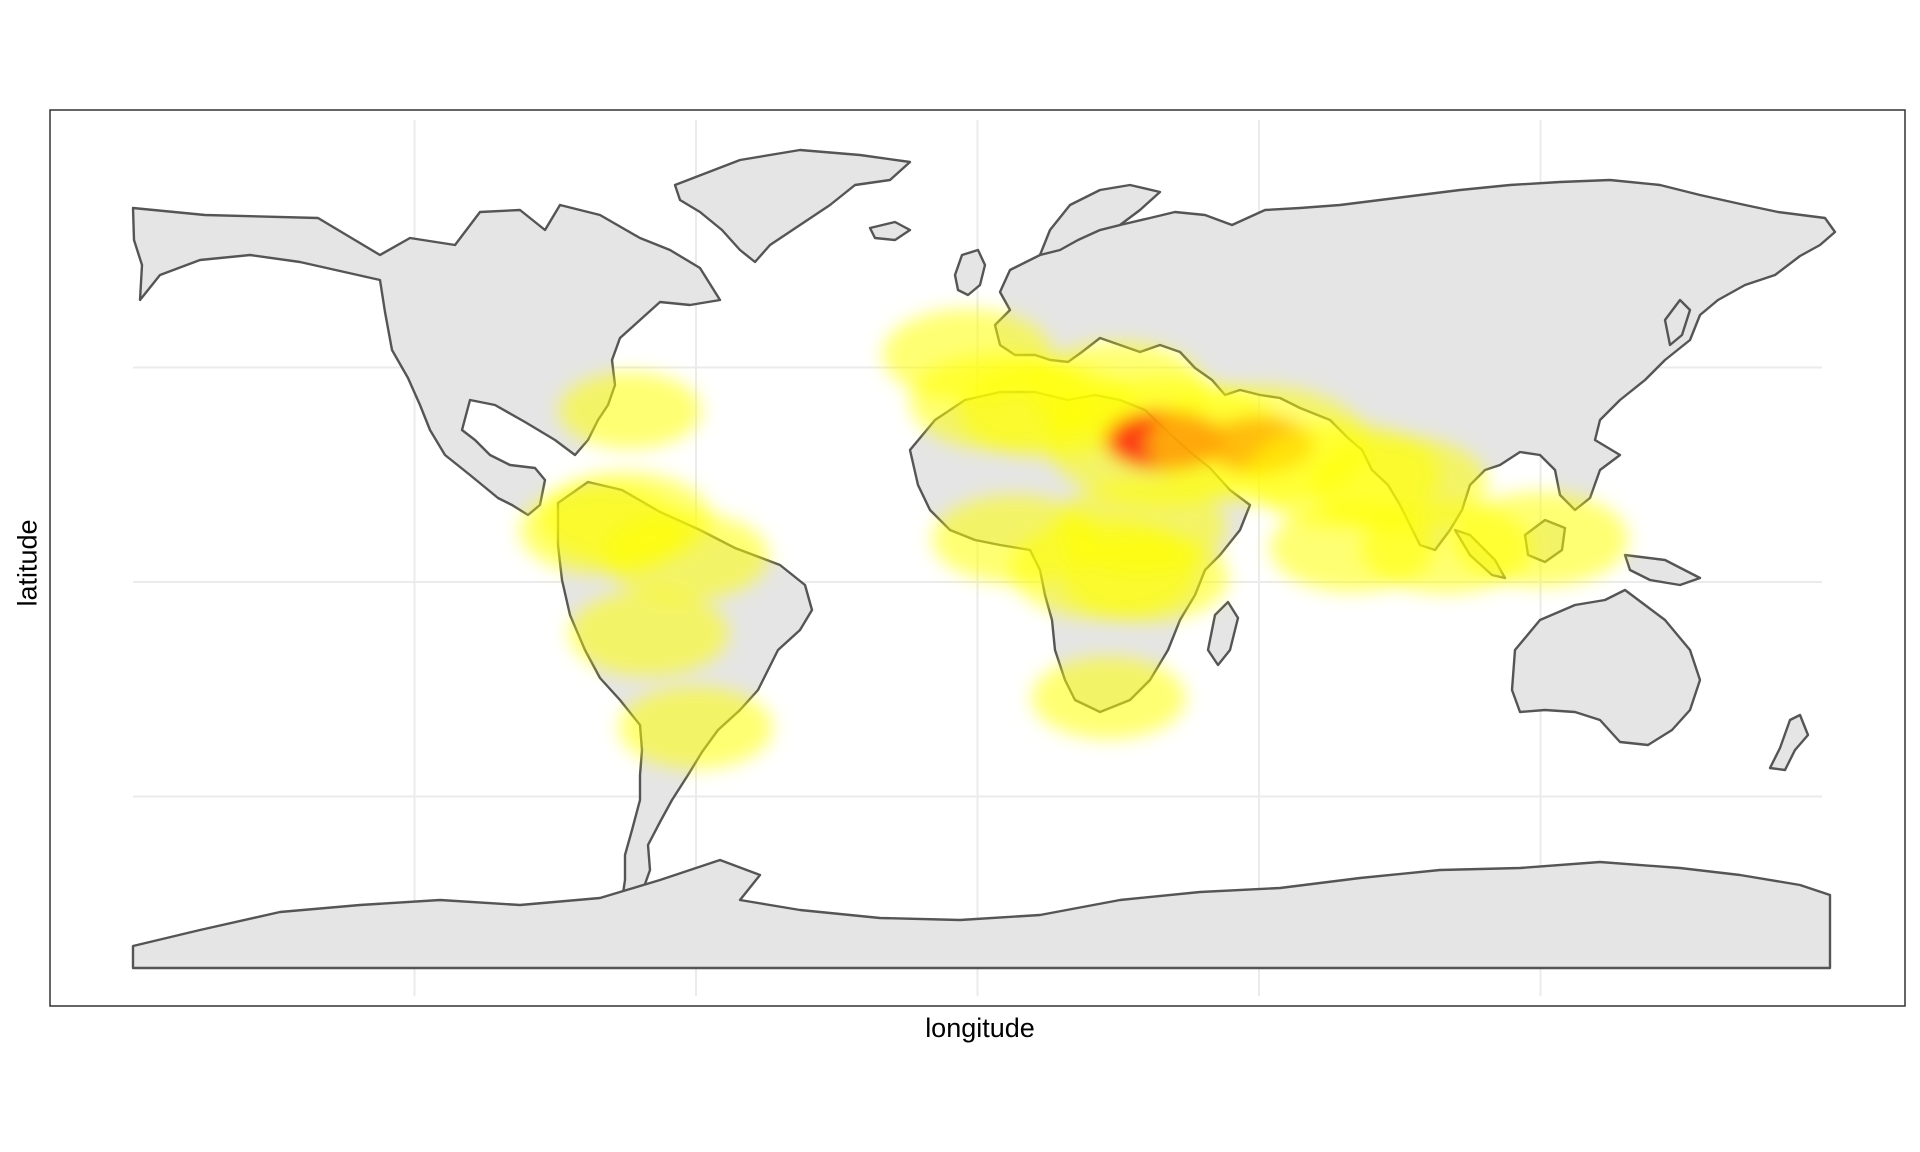 The height and width of the screenshot is (1152, 1920). I want to click on island-iceland, so click(890, 231).